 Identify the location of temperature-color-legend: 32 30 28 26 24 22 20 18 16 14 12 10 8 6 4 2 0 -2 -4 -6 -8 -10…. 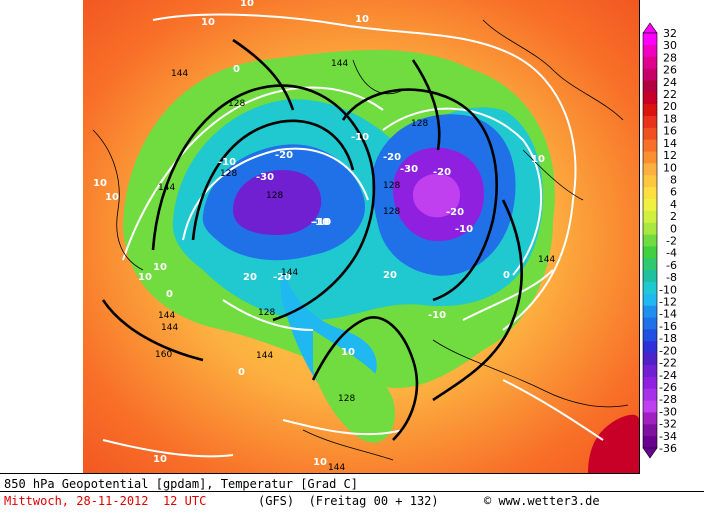
(672, 237).